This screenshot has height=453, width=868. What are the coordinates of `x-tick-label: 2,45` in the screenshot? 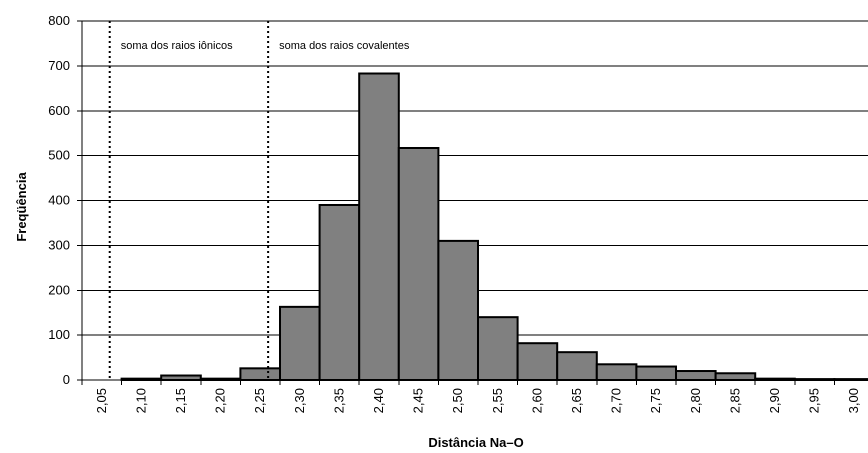 It's located at (418, 400).